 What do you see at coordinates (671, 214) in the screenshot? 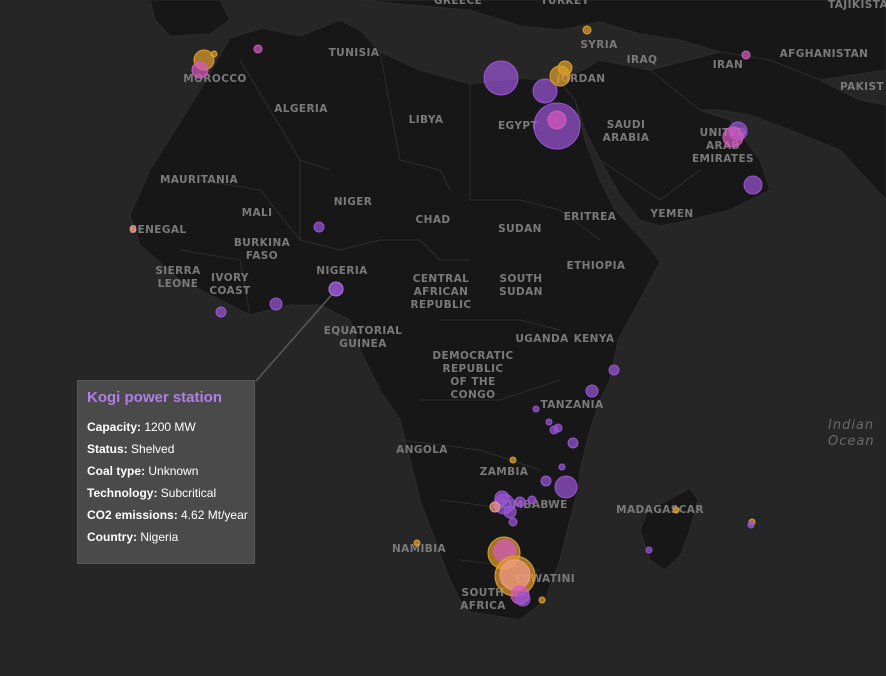
I see `country-label-yemen: YEMEN` at bounding box center [671, 214].